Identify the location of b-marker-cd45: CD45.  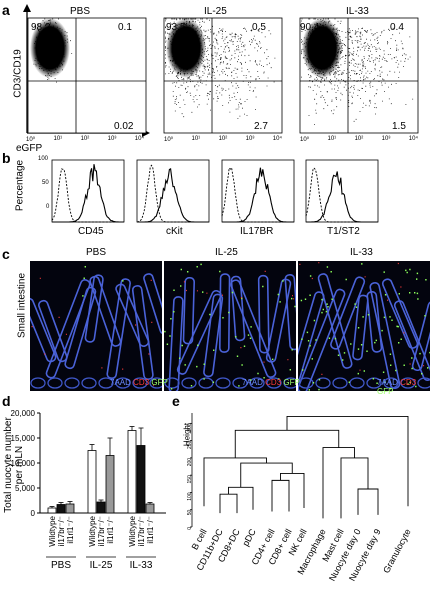
(91, 231).